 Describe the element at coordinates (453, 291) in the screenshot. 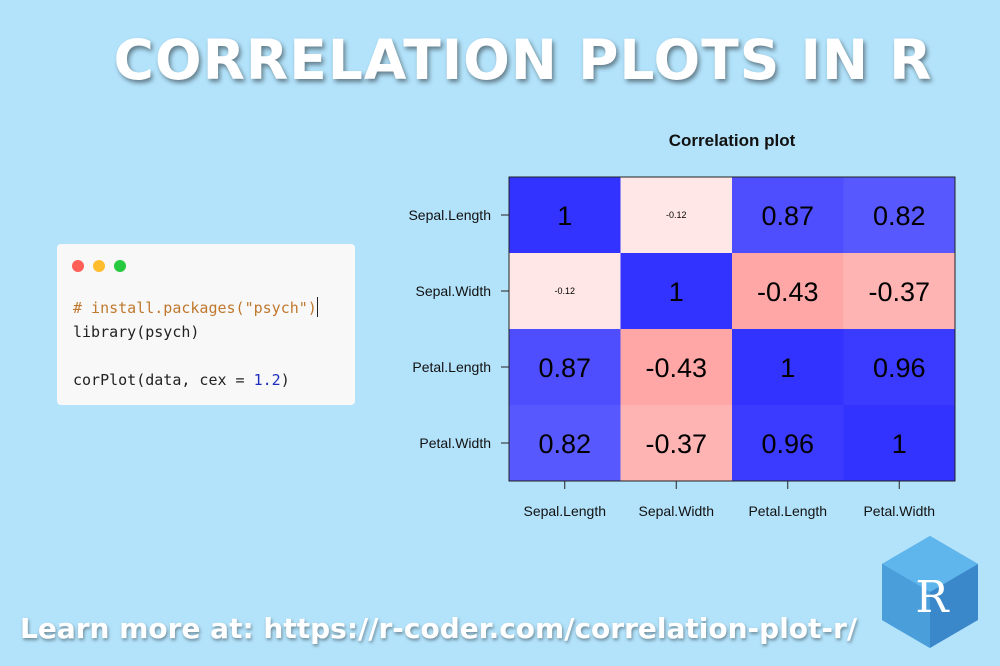

I see `y-tick-label: Sepal.Width` at that location.